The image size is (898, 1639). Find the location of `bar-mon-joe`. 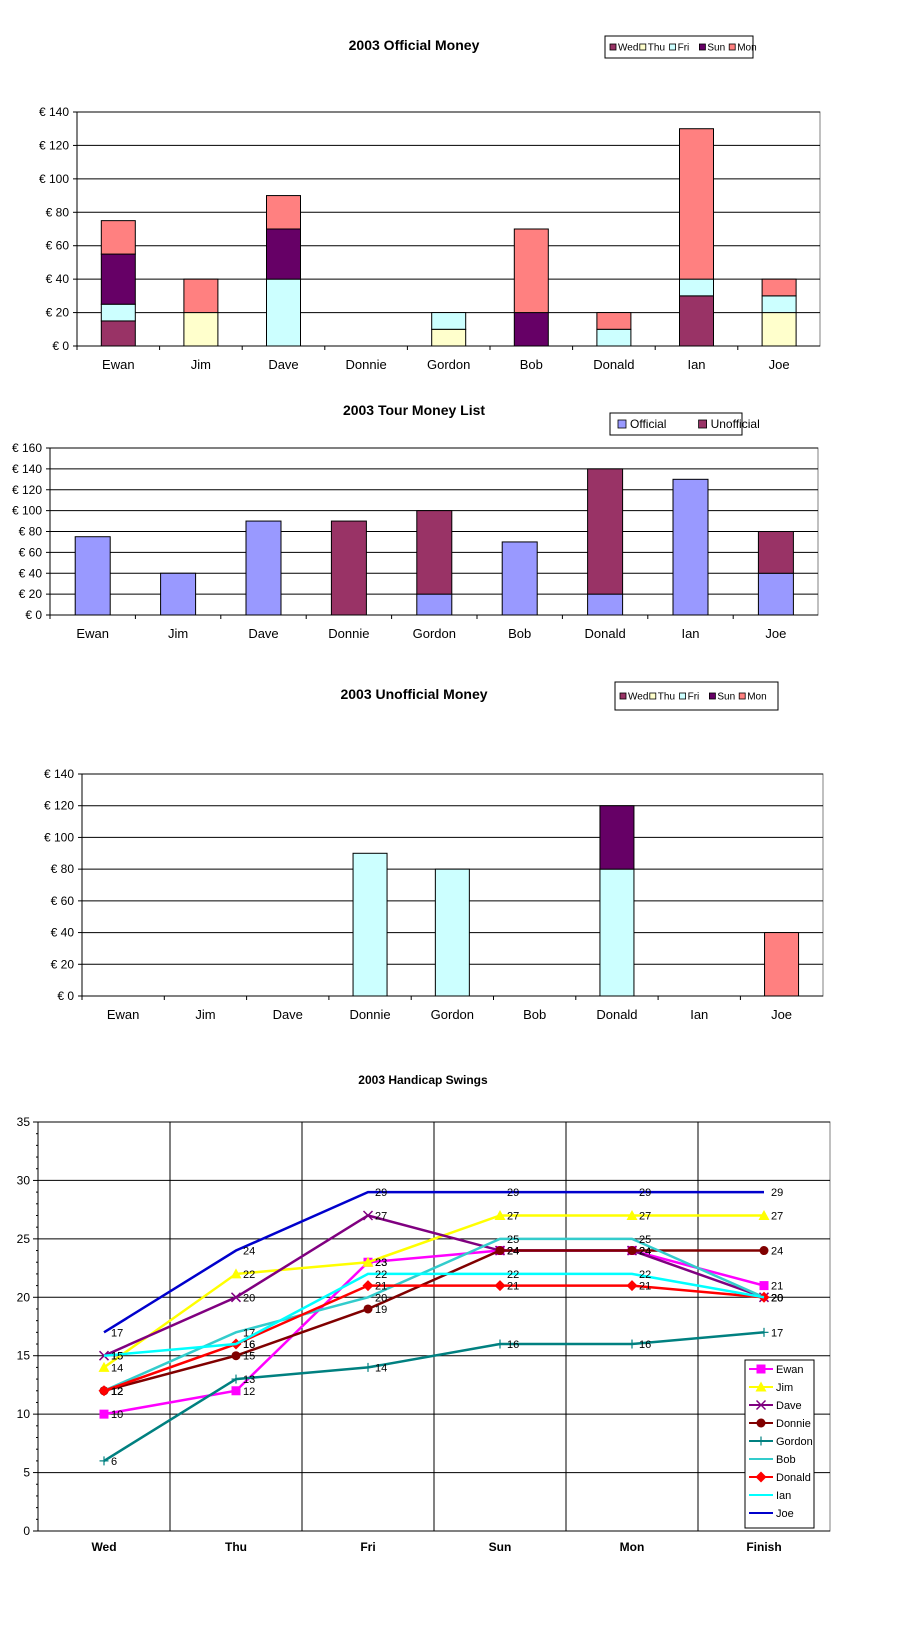

bar-mon-joe is located at coordinates (779, 287).